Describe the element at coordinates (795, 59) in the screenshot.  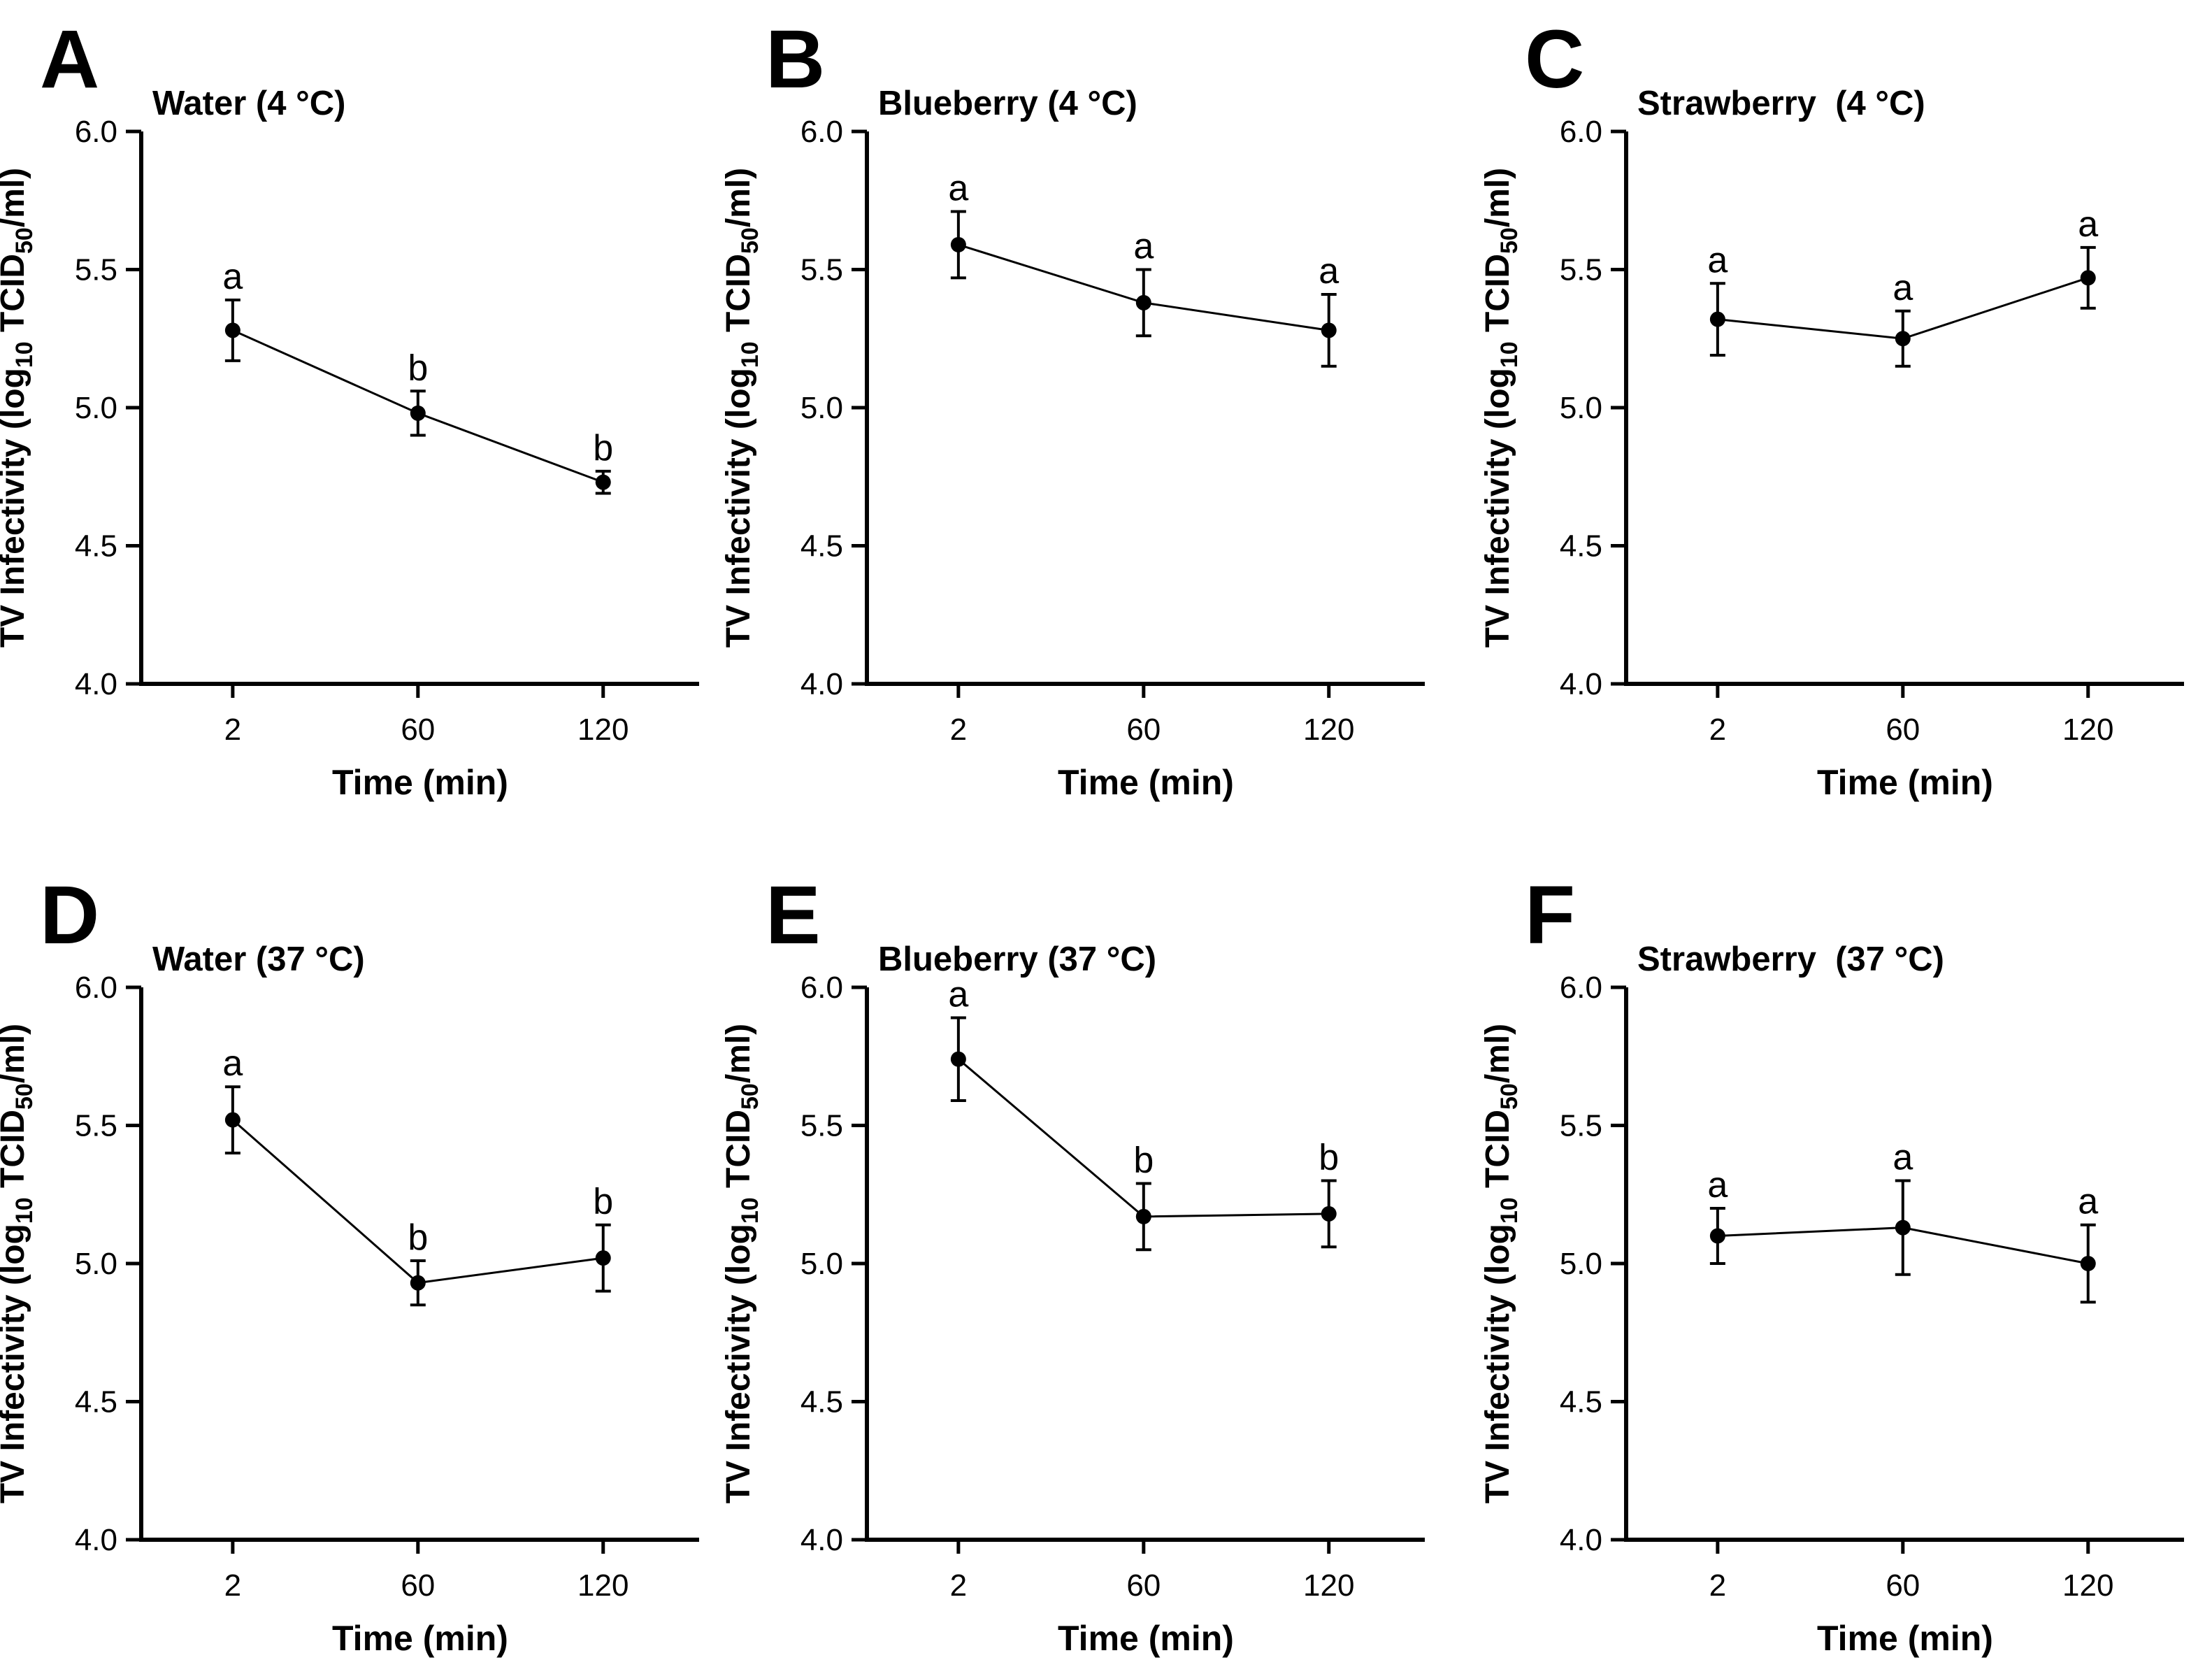
I see `panel-letter: B` at that location.